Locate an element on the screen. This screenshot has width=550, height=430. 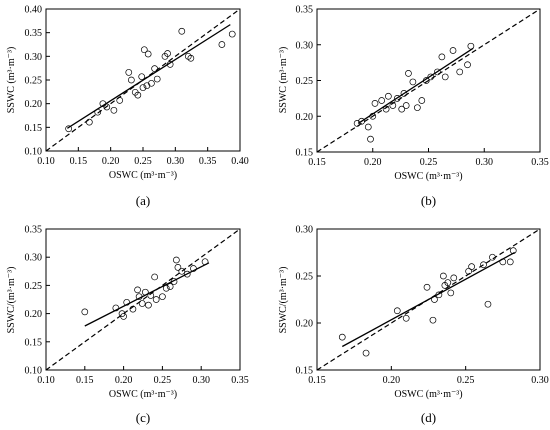
y-axis-label: SSWC (m³·m⁻³) is located at coordinates (283, 80).